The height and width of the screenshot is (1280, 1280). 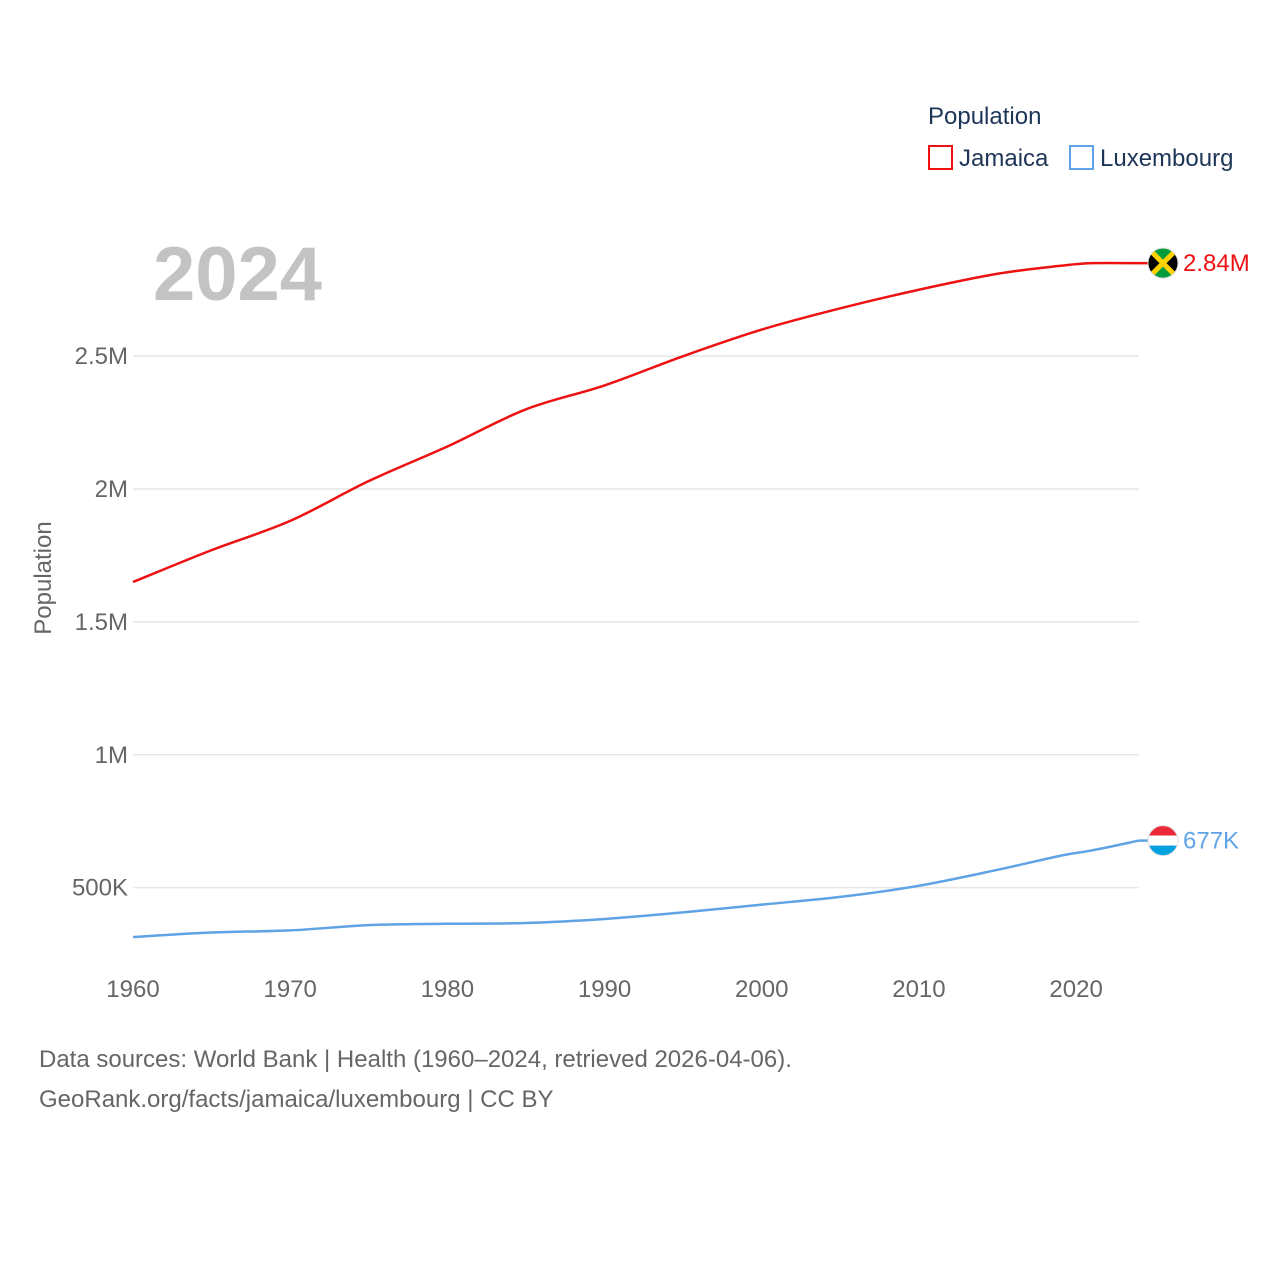 What do you see at coordinates (1211, 841) in the screenshot?
I see `end-value-label-luxembourg: 677K` at bounding box center [1211, 841].